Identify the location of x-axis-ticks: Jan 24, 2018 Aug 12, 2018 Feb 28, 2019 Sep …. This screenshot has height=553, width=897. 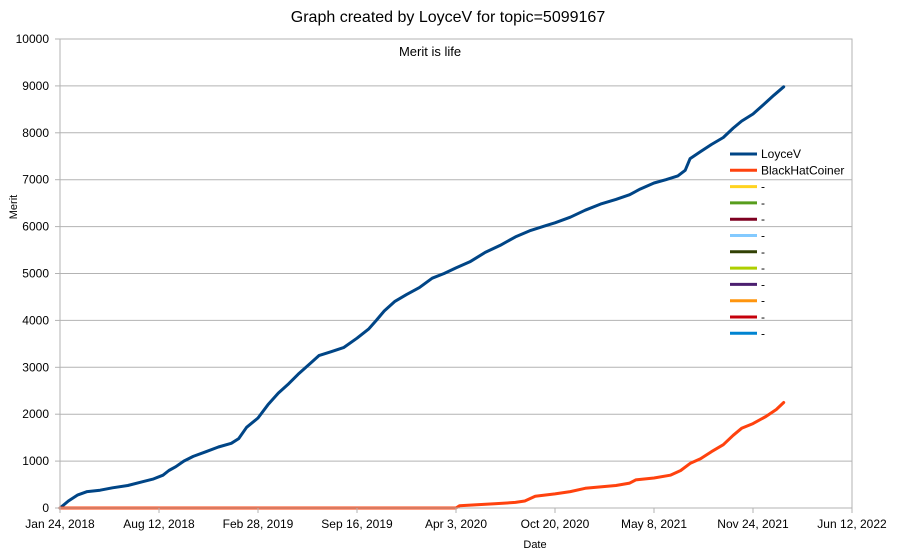
(456, 519).